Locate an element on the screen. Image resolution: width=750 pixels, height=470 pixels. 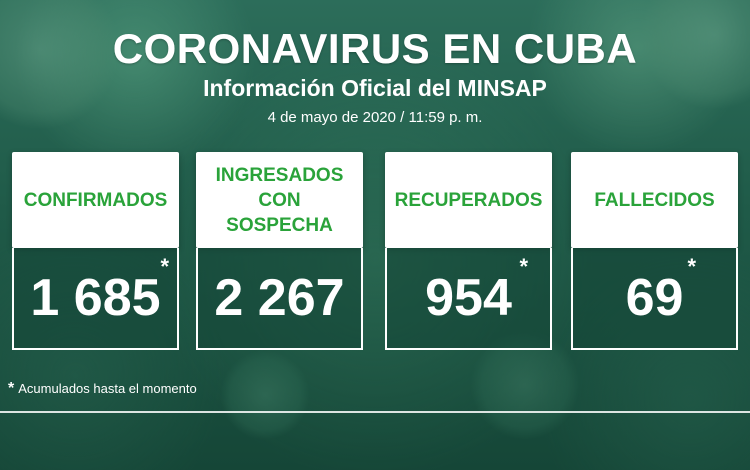
card-value-box: 954 * is located at coordinates (468, 299).